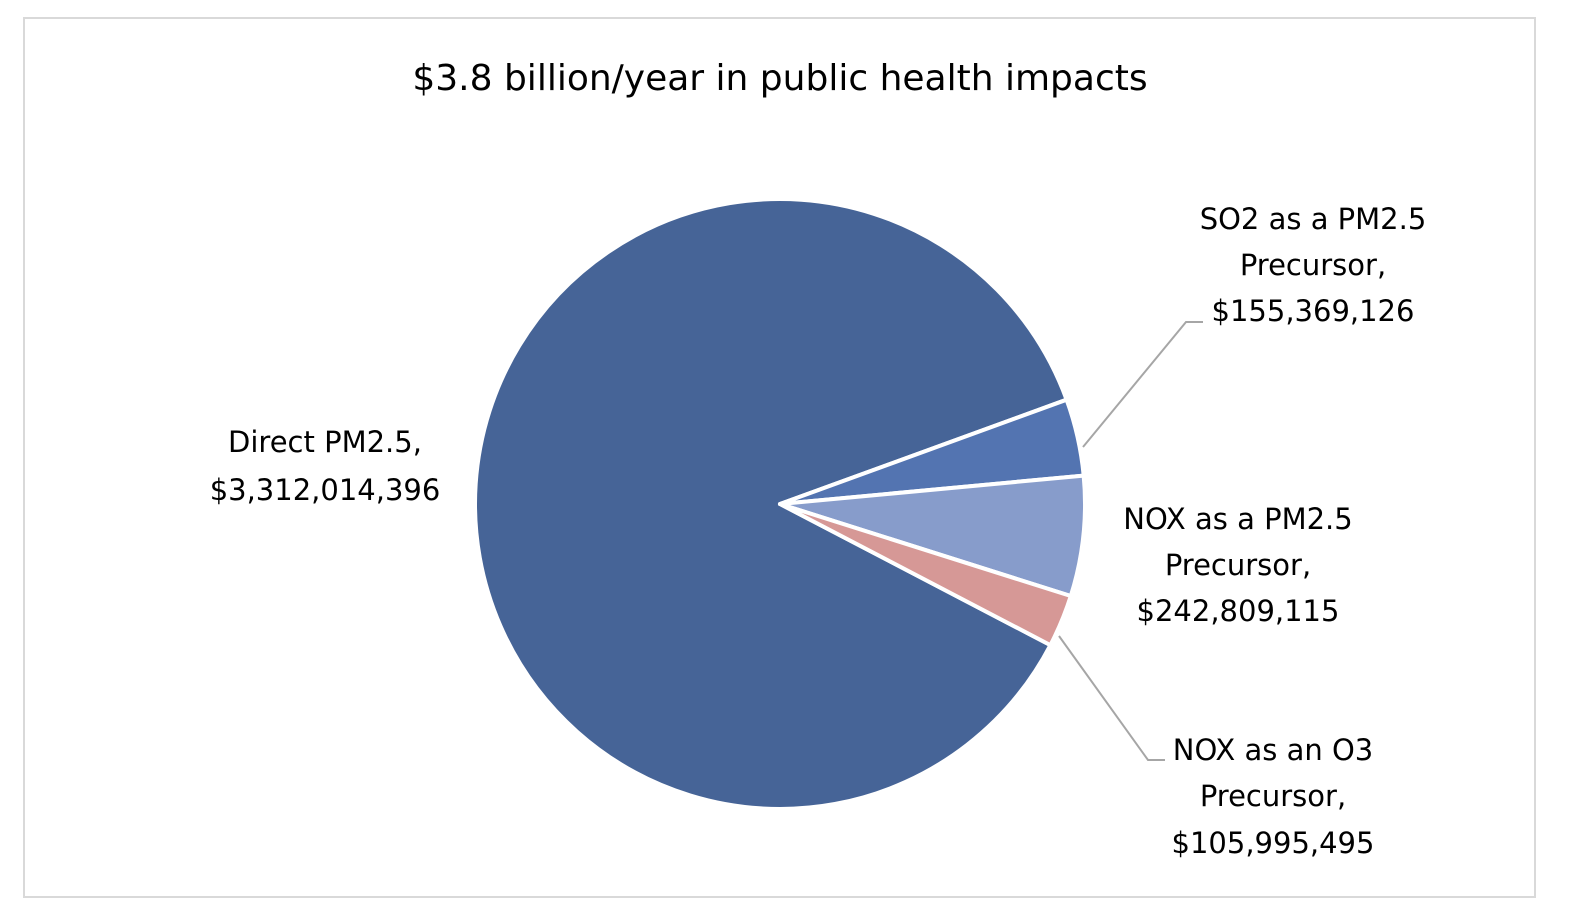  Describe the element at coordinates (1273, 750) in the screenshot. I see `label-nox-o3-line: NOX as an O3` at that location.